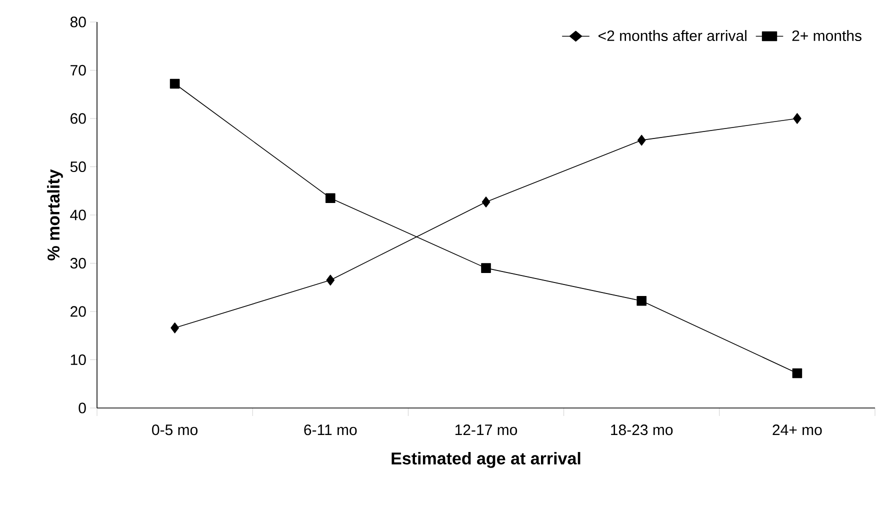 The image size is (878, 508). I want to click on y-tick-label: 60, so click(78, 118).